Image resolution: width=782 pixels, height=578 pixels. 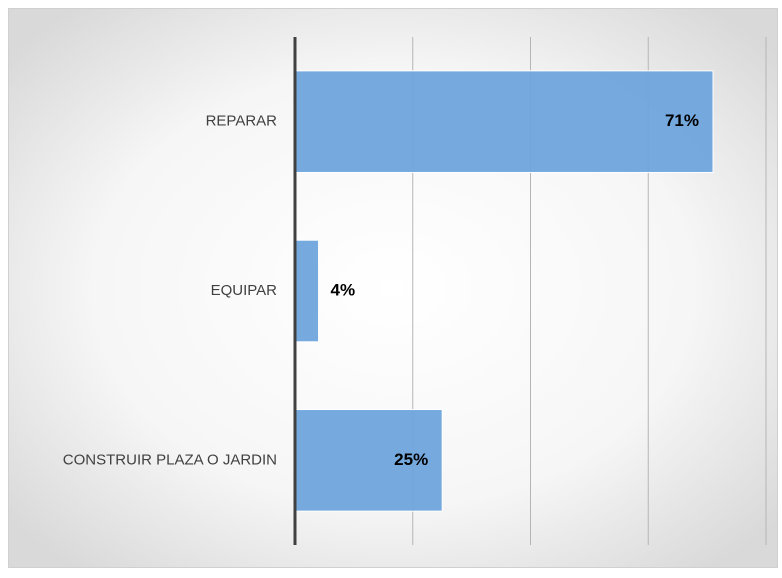 I want to click on y-tick-label: EQUIPAR, so click(x=244, y=290).